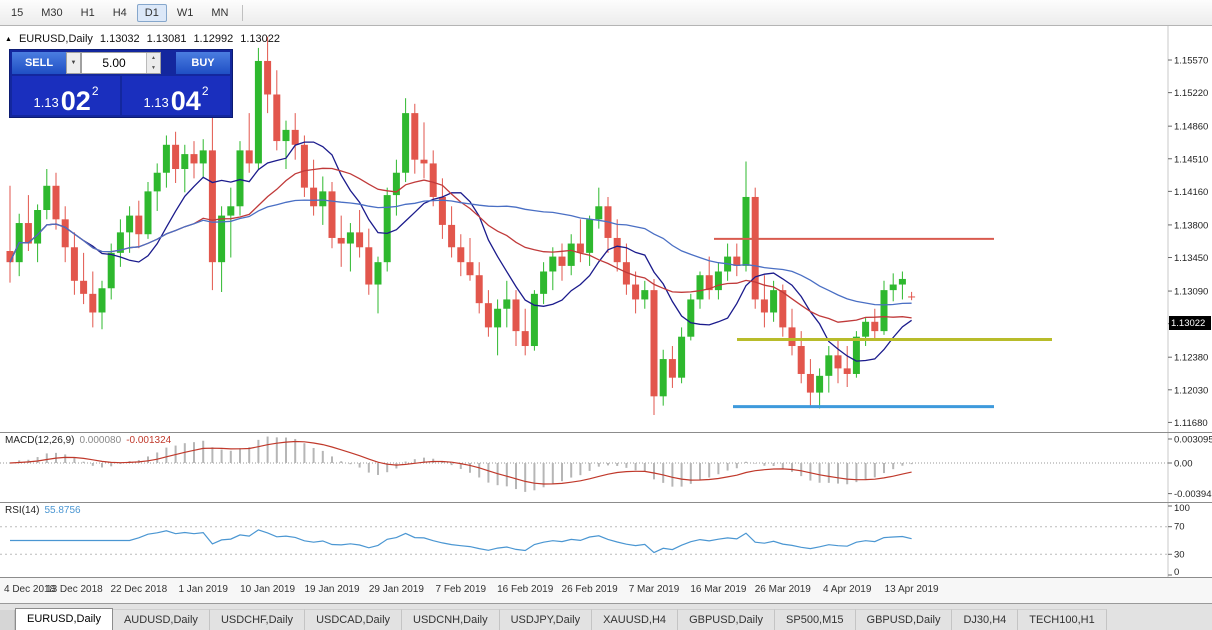 This screenshot has width=1212, height=630. What do you see at coordinates (114, 63) in the screenshot?
I see `volume-value: 5.00` at bounding box center [114, 63].